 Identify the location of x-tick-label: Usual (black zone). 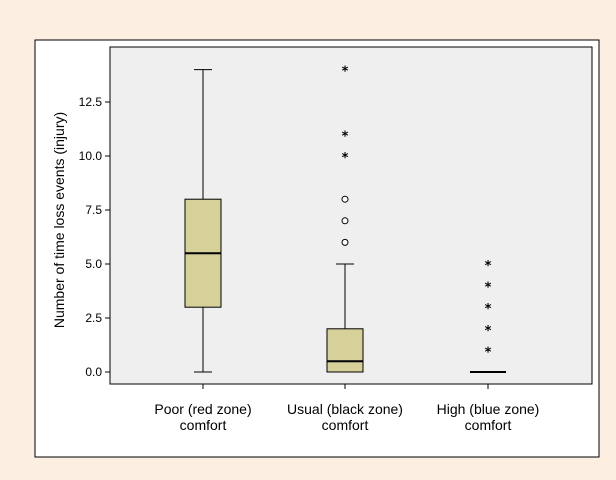
(345, 409).